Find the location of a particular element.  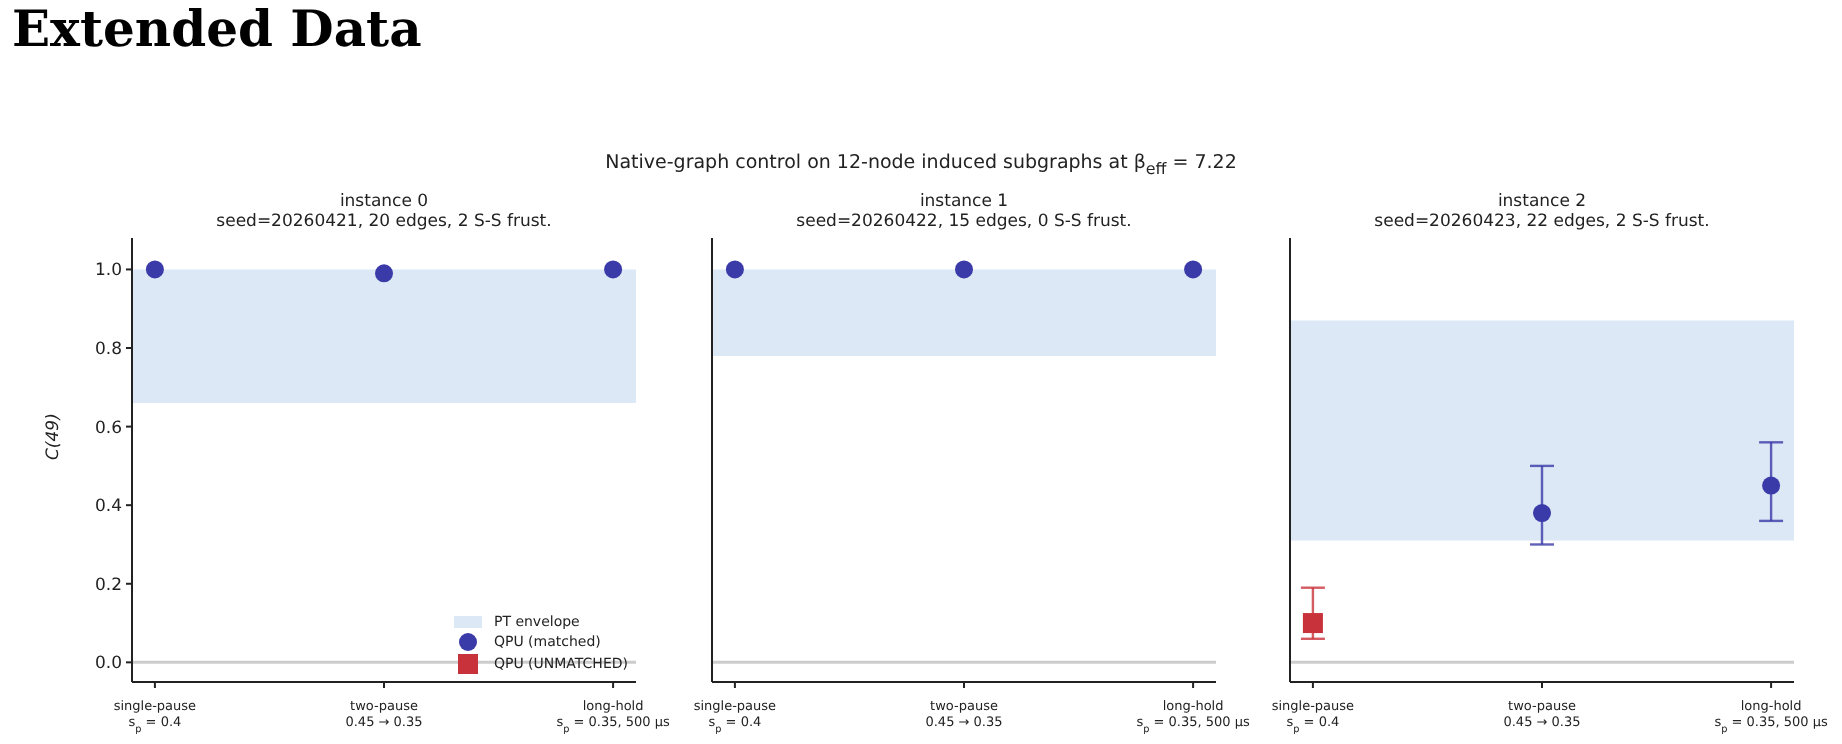

chart-title: instance 0 is located at coordinates (384, 202).